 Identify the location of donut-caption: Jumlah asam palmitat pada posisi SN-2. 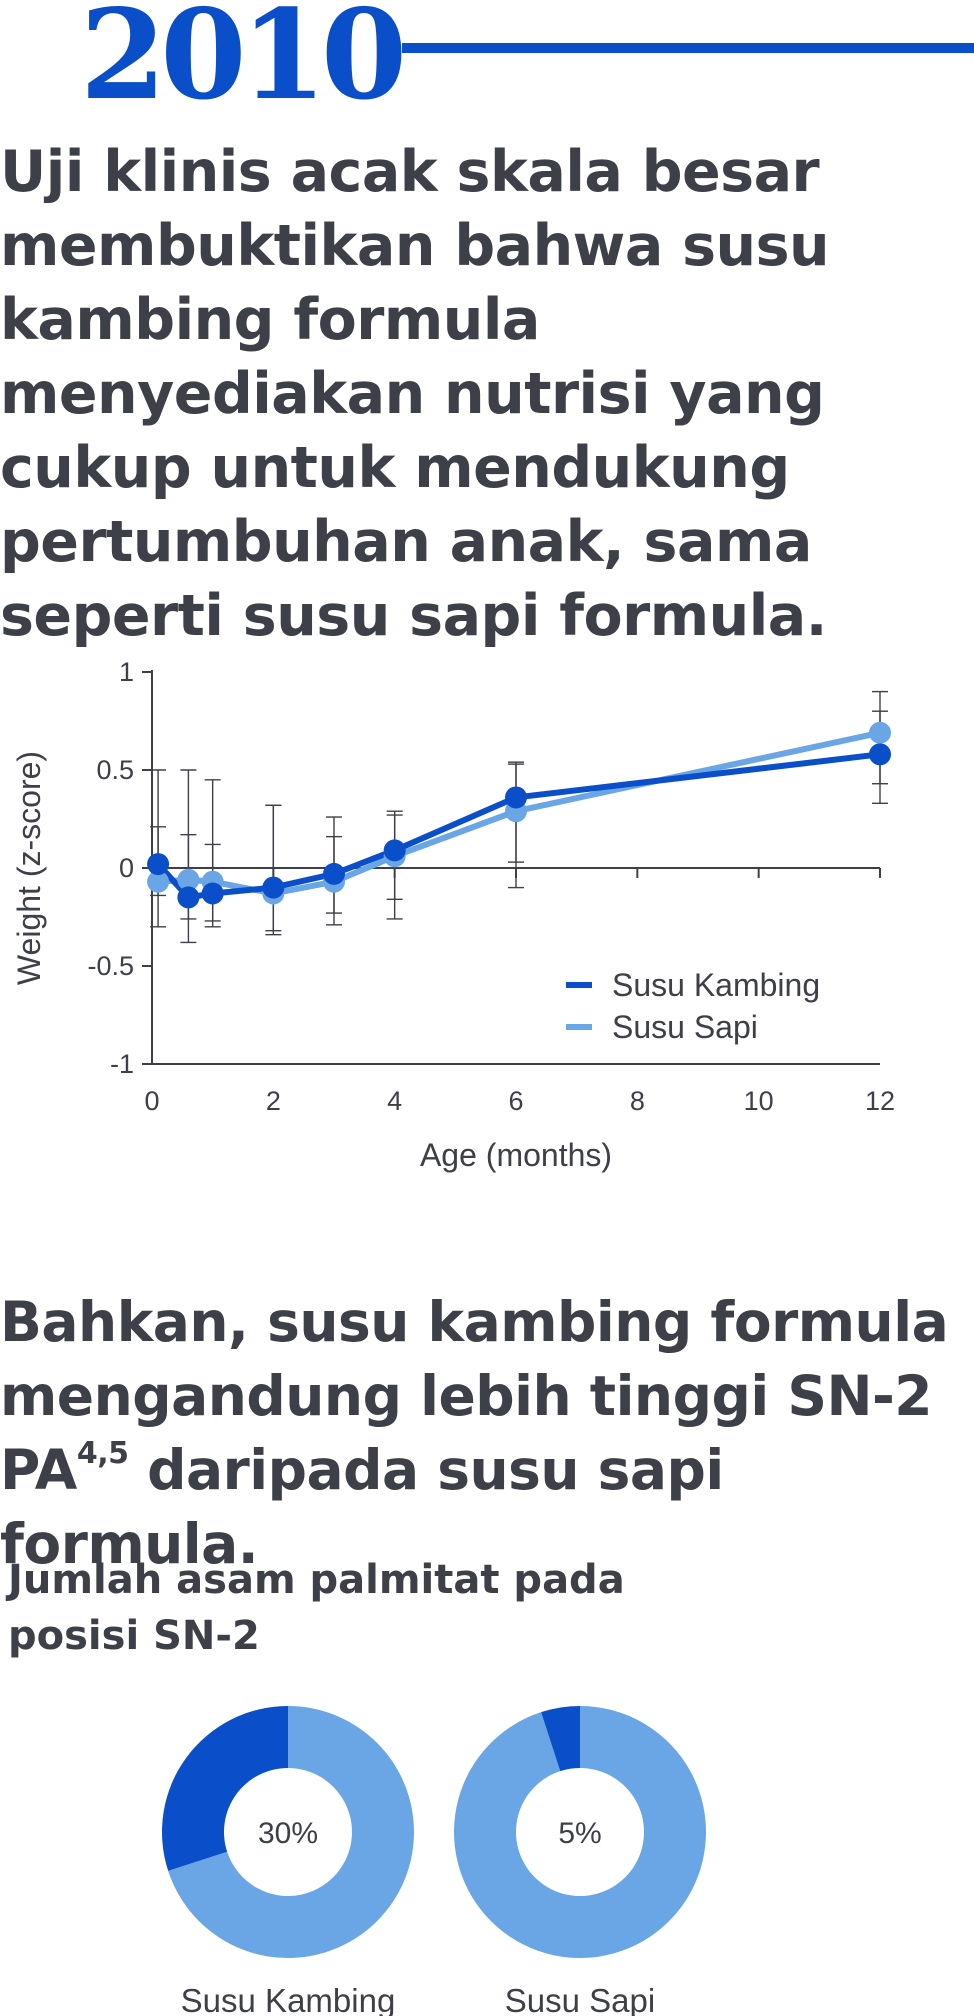
(316, 1608).